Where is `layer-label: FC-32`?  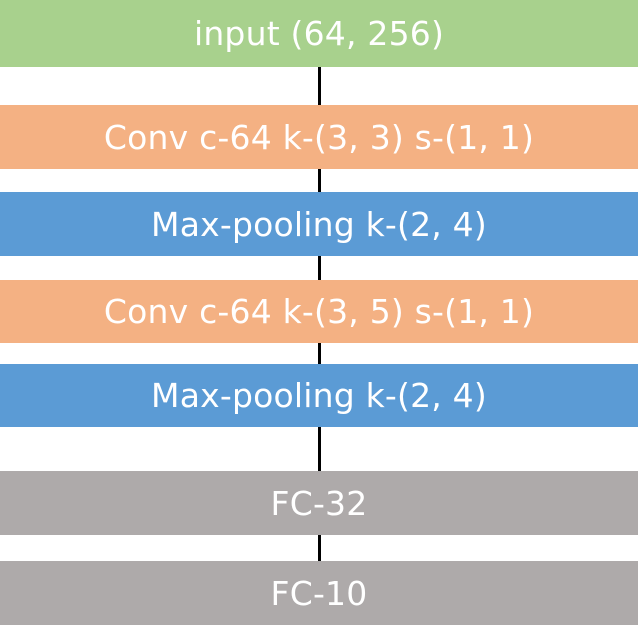 layer-label: FC-32 is located at coordinates (319, 503).